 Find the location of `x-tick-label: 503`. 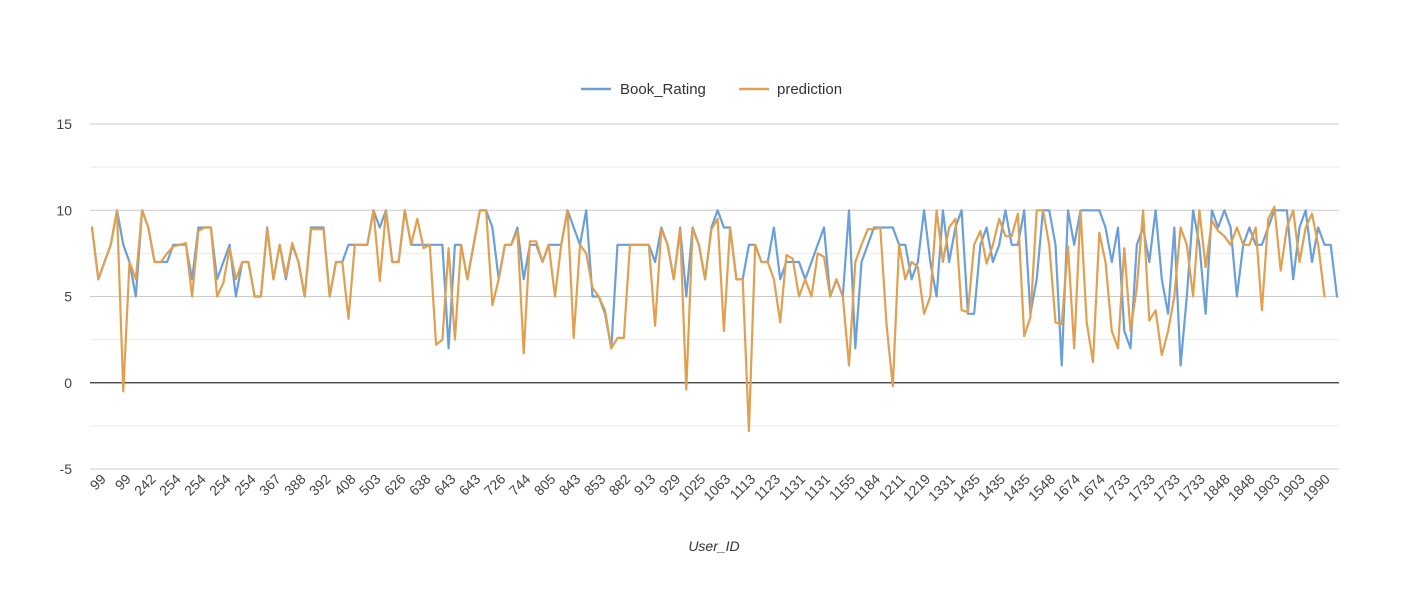

x-tick-label: 503 is located at coordinates (370, 485).